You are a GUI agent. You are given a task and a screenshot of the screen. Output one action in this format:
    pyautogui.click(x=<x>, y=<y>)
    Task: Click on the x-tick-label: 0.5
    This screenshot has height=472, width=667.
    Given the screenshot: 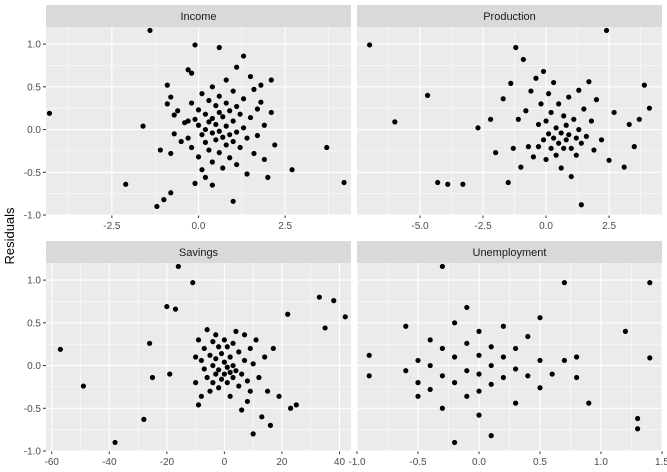 What is the action you would take?
    pyautogui.click(x=540, y=462)
    